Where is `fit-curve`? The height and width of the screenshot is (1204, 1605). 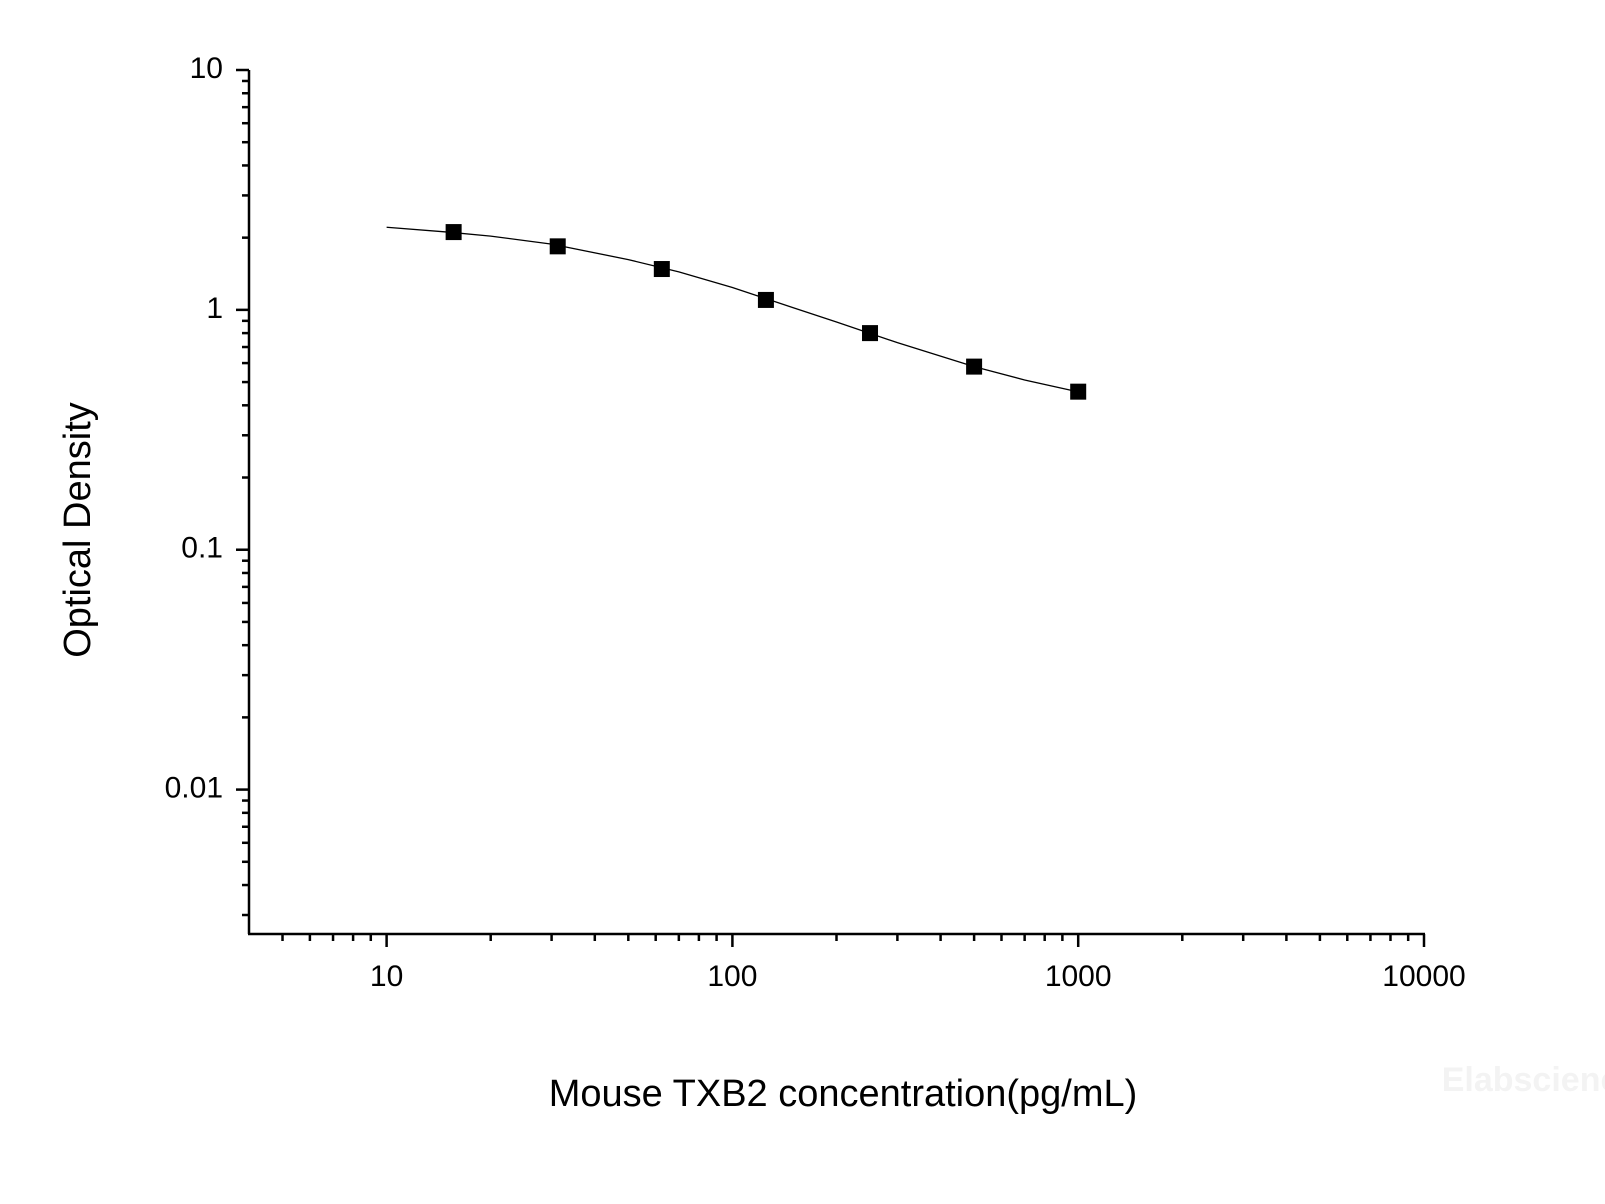
fit-curve is located at coordinates (732, 309).